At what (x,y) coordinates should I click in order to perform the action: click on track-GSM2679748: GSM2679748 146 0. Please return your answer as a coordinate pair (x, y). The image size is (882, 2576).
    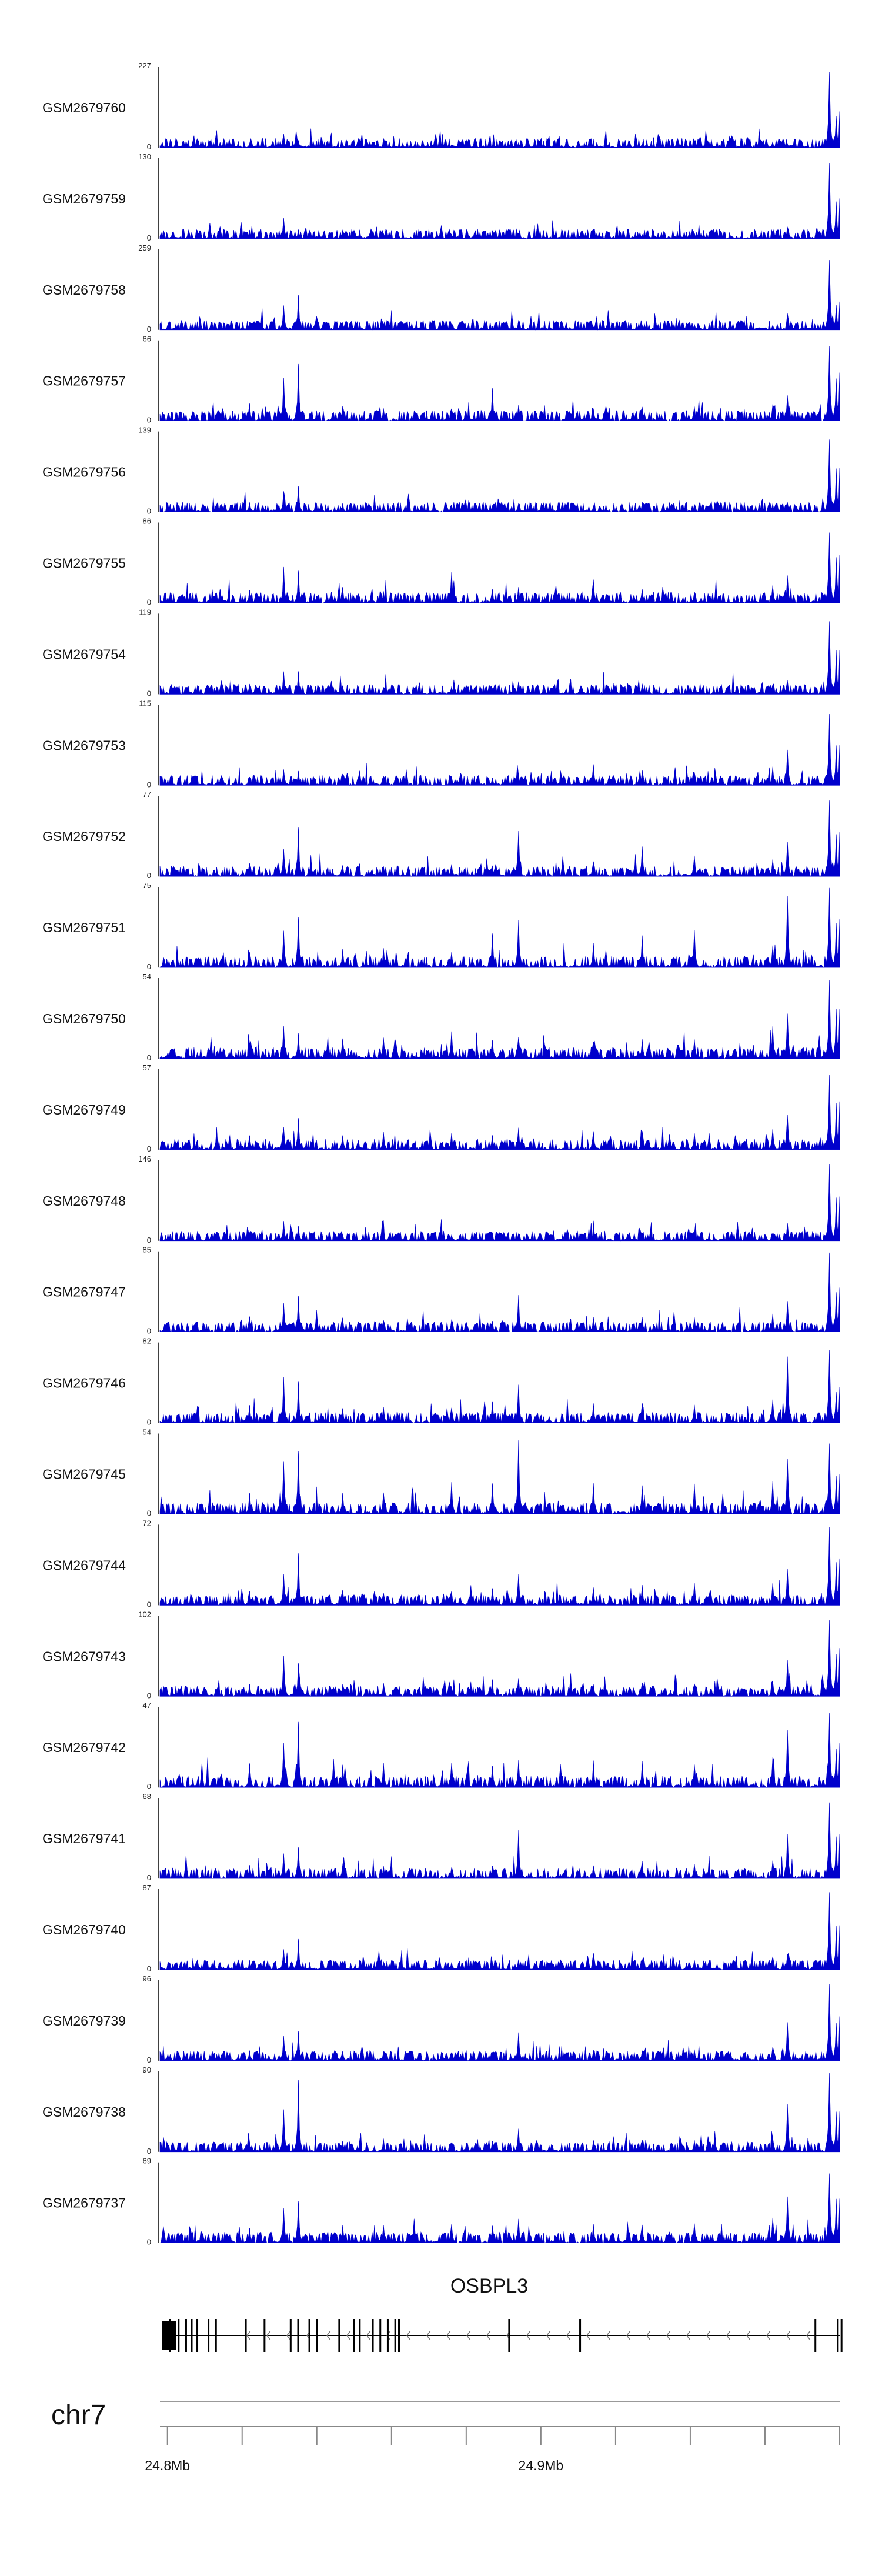
    Looking at the image, I should click on (441, 1199).